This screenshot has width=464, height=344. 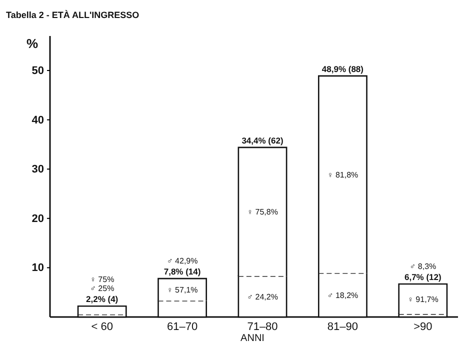 What do you see at coordinates (73, 15) in the screenshot?
I see `chart-title: Tabella 2 - ETÀ ALL'INGRESSO` at bounding box center [73, 15].